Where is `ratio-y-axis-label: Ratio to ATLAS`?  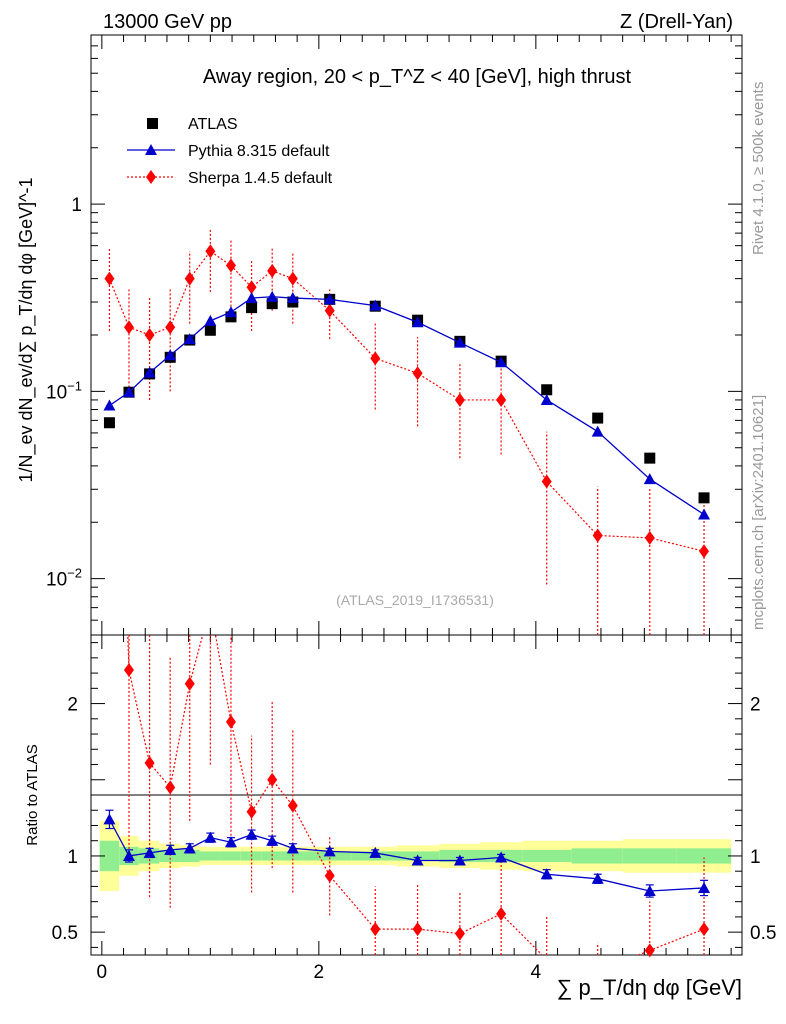 ratio-y-axis-label: Ratio to ATLAS is located at coordinates (32, 794).